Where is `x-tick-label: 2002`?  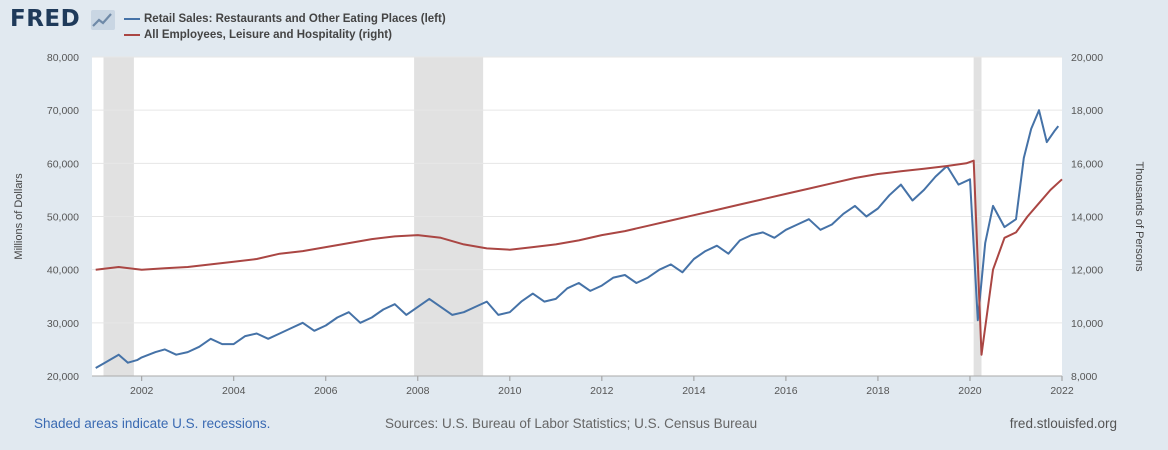 x-tick-label: 2002 is located at coordinates (142, 391).